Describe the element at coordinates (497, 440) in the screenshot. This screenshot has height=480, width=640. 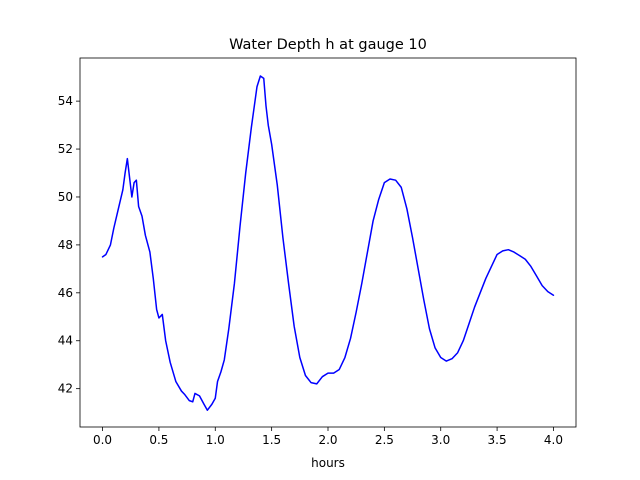
I see `x-tick-label: 3.5` at that location.